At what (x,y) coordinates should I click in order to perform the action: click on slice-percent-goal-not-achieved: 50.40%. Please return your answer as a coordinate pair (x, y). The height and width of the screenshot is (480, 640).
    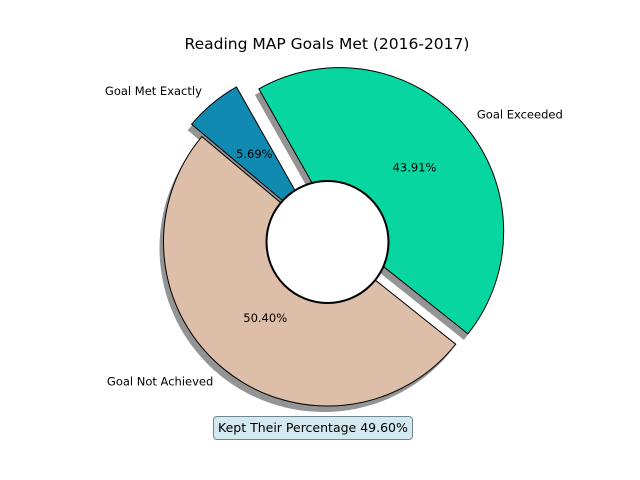
    Looking at the image, I should click on (265, 318).